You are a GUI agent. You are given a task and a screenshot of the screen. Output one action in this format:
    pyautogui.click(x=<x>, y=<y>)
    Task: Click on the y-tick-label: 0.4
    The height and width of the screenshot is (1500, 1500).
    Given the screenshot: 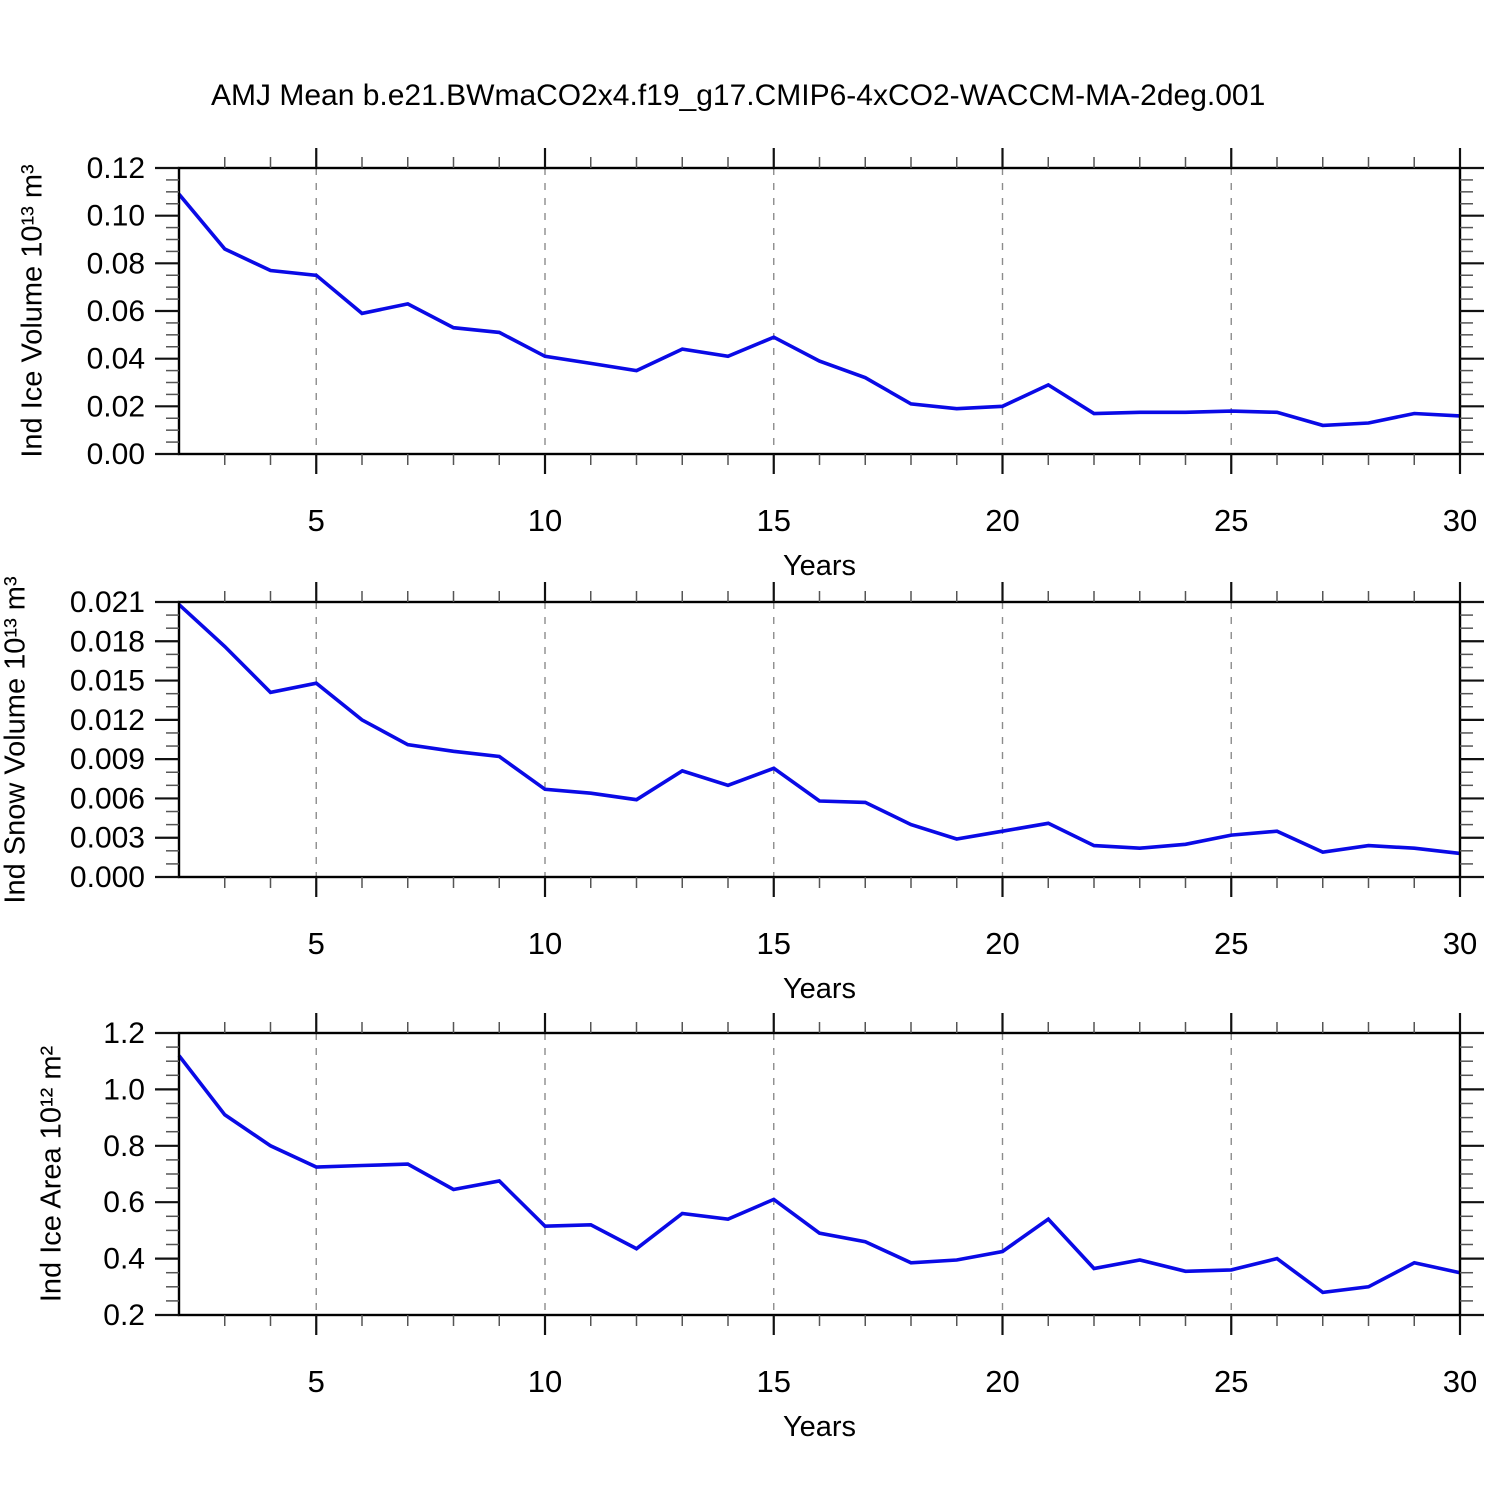 What is the action you would take?
    pyautogui.click(x=124, y=1259)
    